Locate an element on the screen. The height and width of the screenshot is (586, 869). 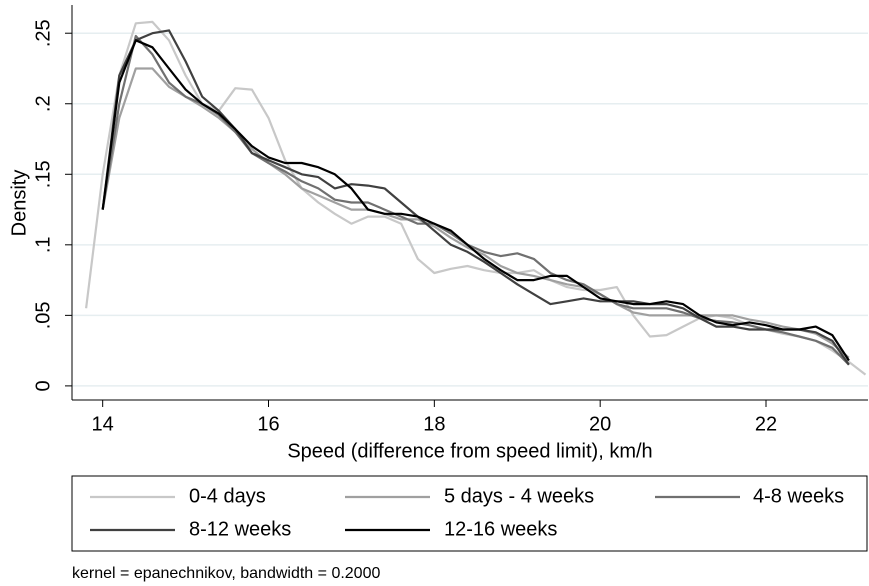
x-tick-label: 20 is located at coordinates (600, 424).